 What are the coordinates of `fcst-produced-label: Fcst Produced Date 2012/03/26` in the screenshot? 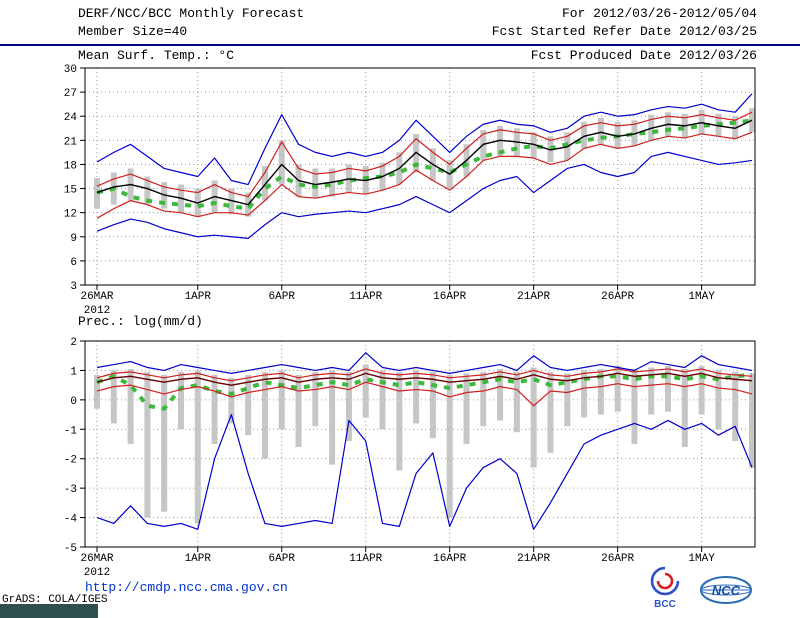 It's located at (643, 55).